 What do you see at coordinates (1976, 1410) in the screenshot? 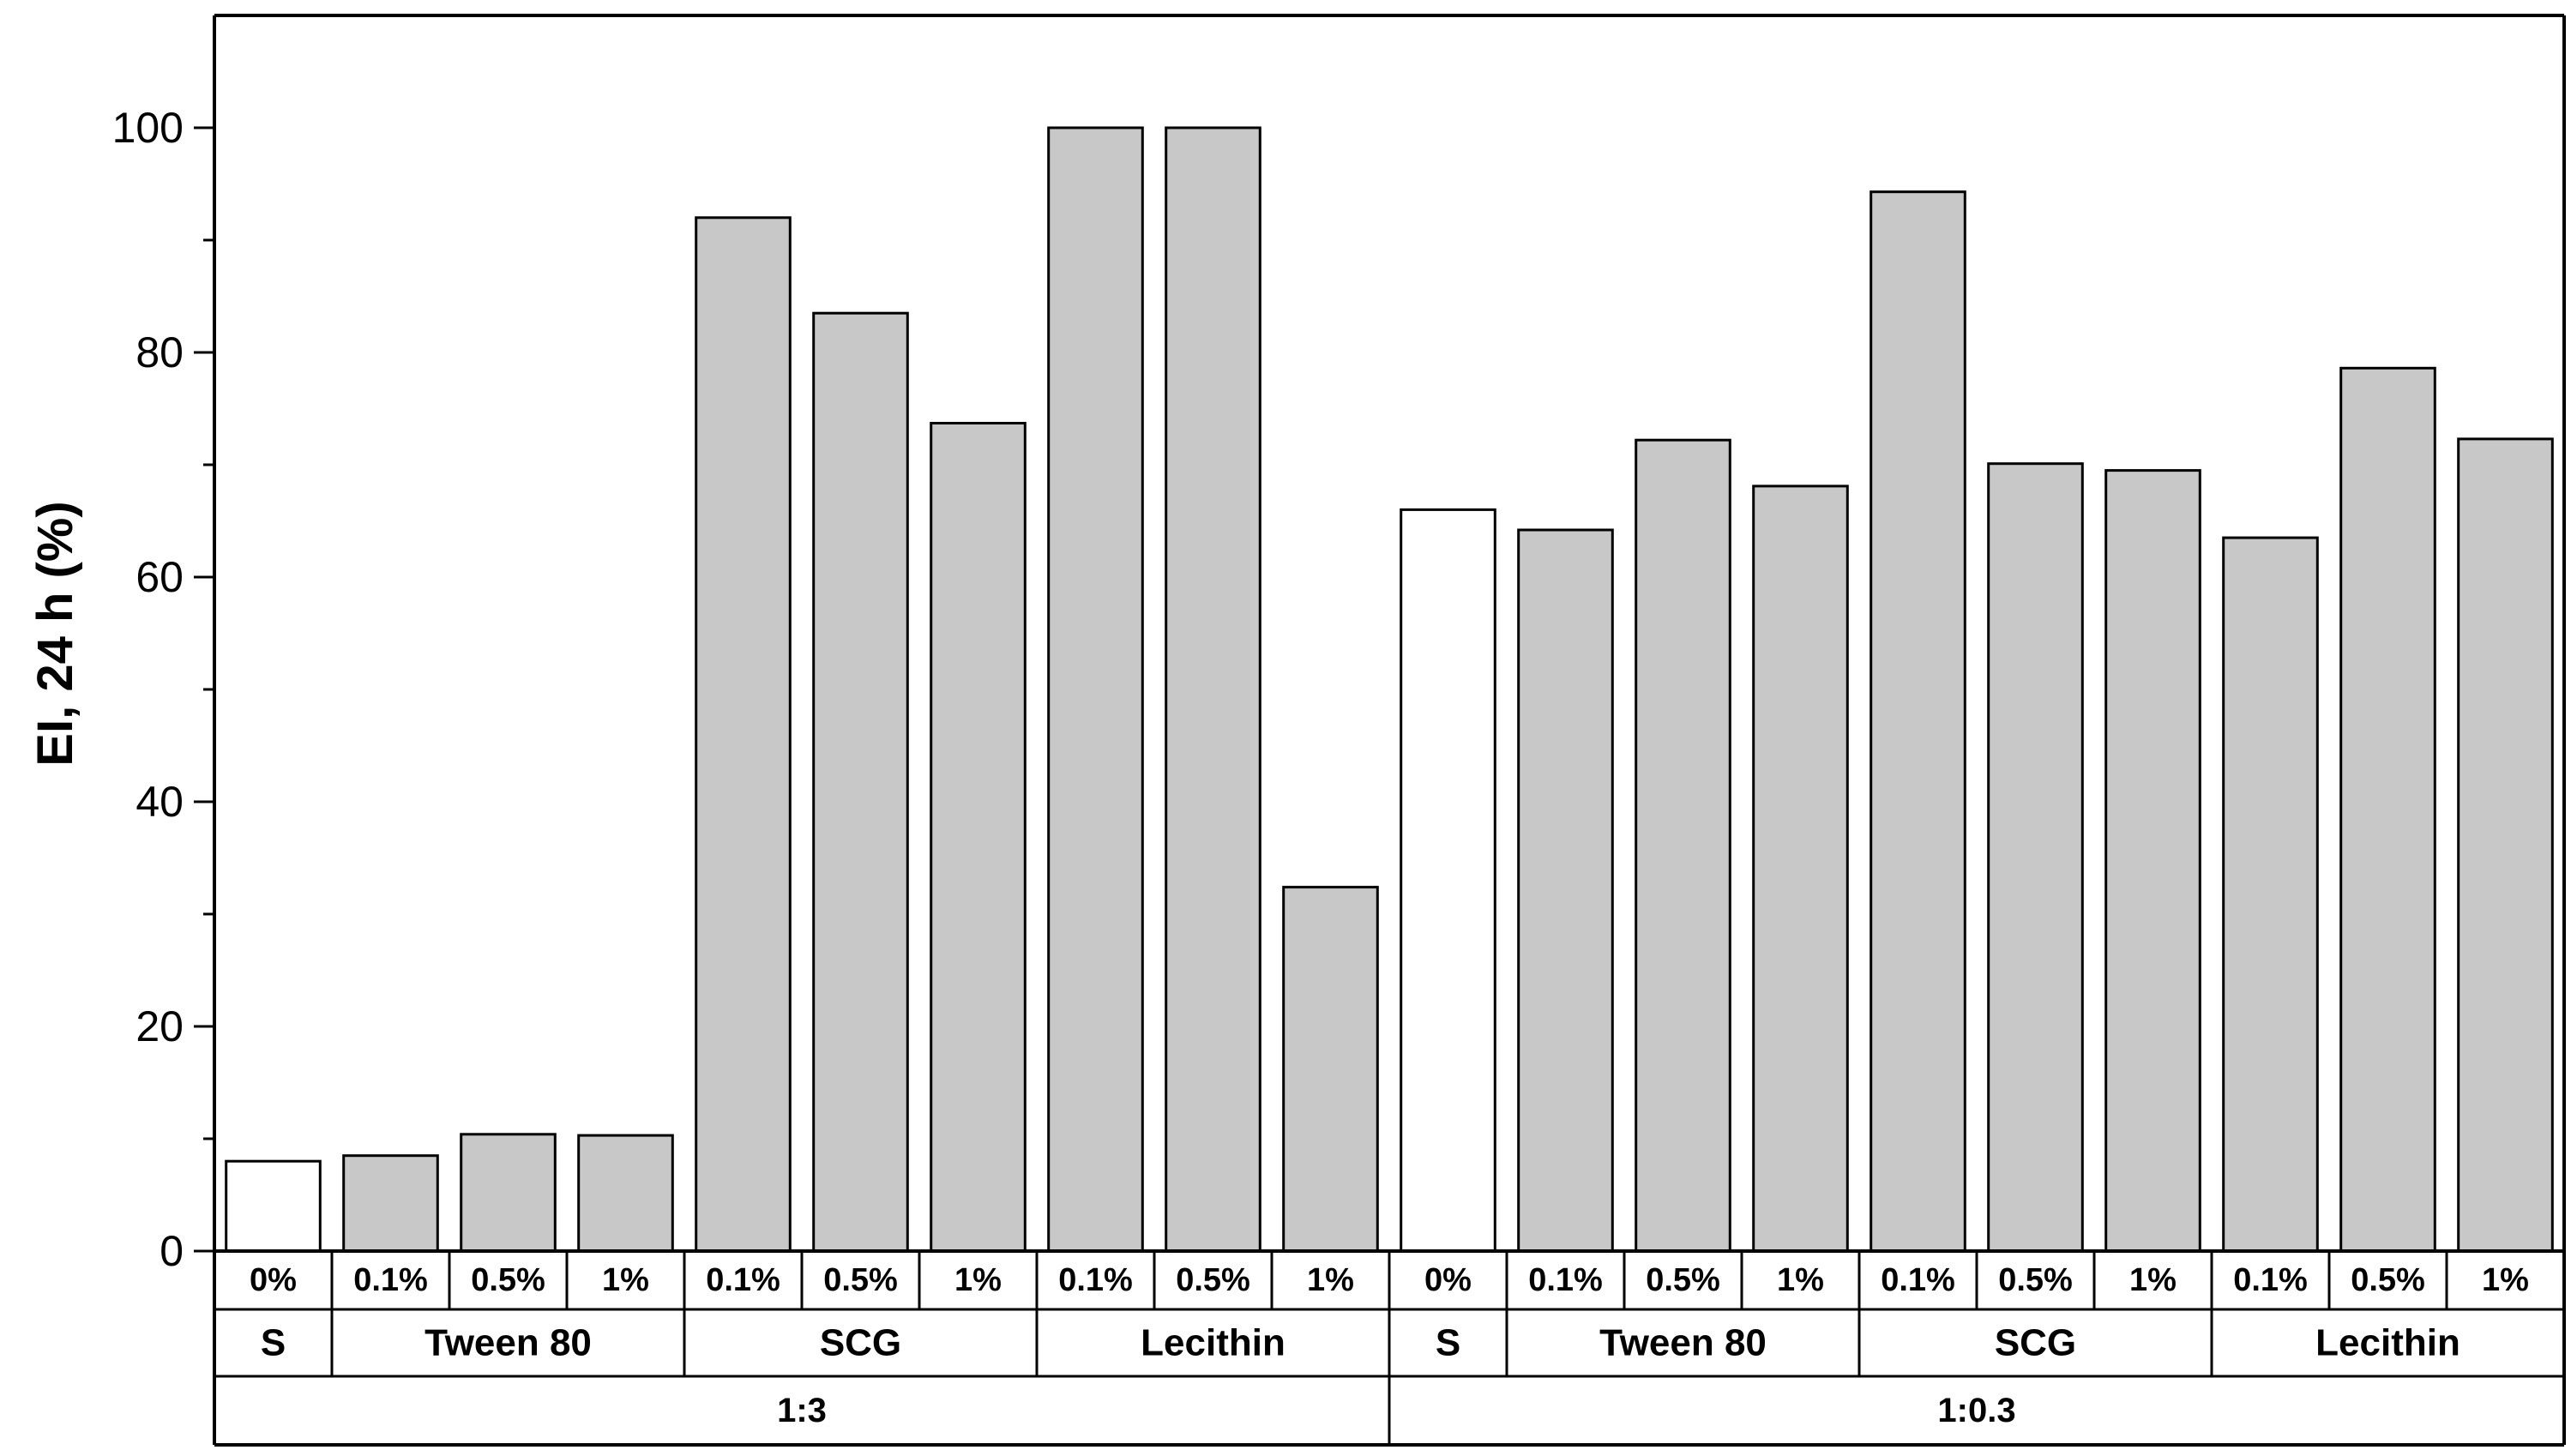
I see `ratio-label: 1:0.3` at bounding box center [1976, 1410].